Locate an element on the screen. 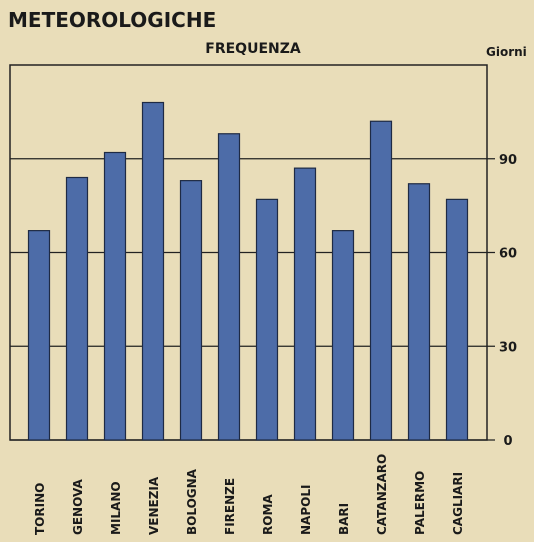 This screenshot has width=534, height=542. x-tick-label: BOLOGNA is located at coordinates (192, 501).